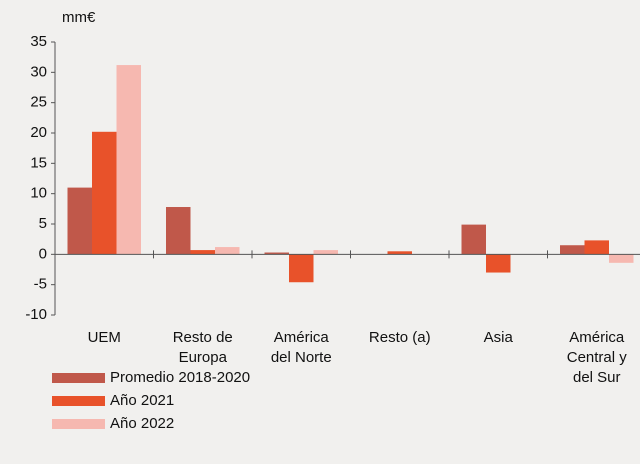 The height and width of the screenshot is (464, 640). What do you see at coordinates (180, 377) in the screenshot?
I see `legend-label: Promedio 2018-2020` at bounding box center [180, 377].